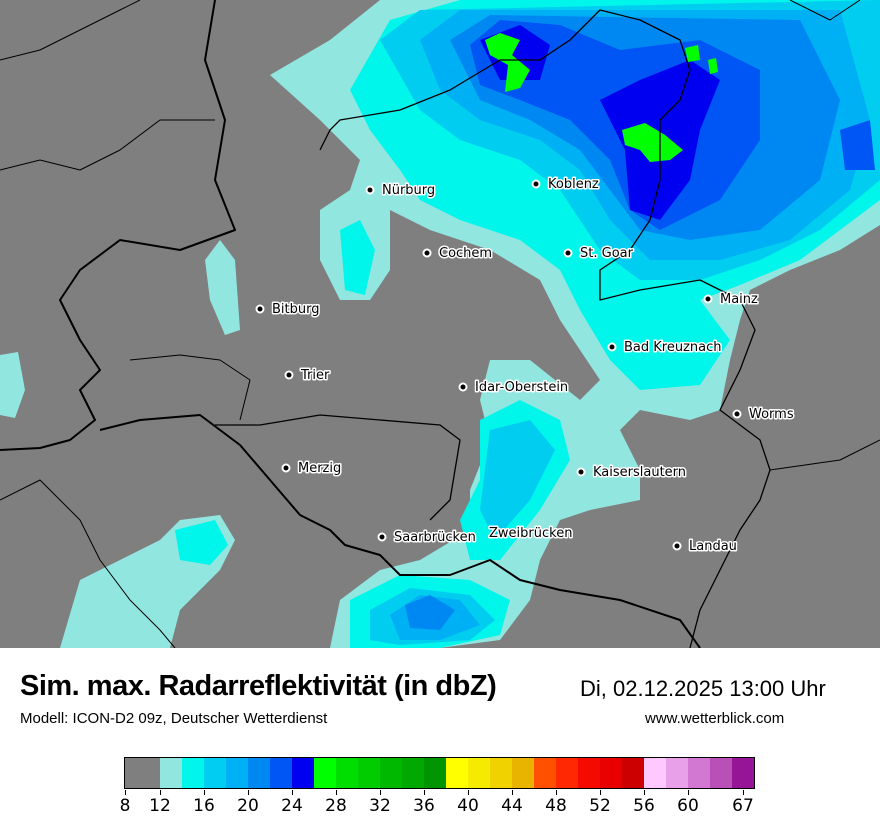 The image size is (880, 830). Describe the element at coordinates (319, 468) in the screenshot. I see `city-label: Merzig` at that location.